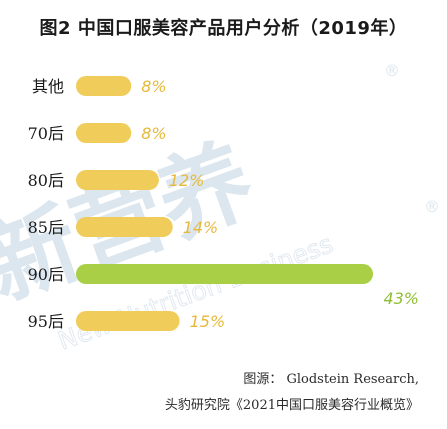  I want to click on chart-title: 图2 中国口服美容产品用户分析（2019年）, so click(223, 28).